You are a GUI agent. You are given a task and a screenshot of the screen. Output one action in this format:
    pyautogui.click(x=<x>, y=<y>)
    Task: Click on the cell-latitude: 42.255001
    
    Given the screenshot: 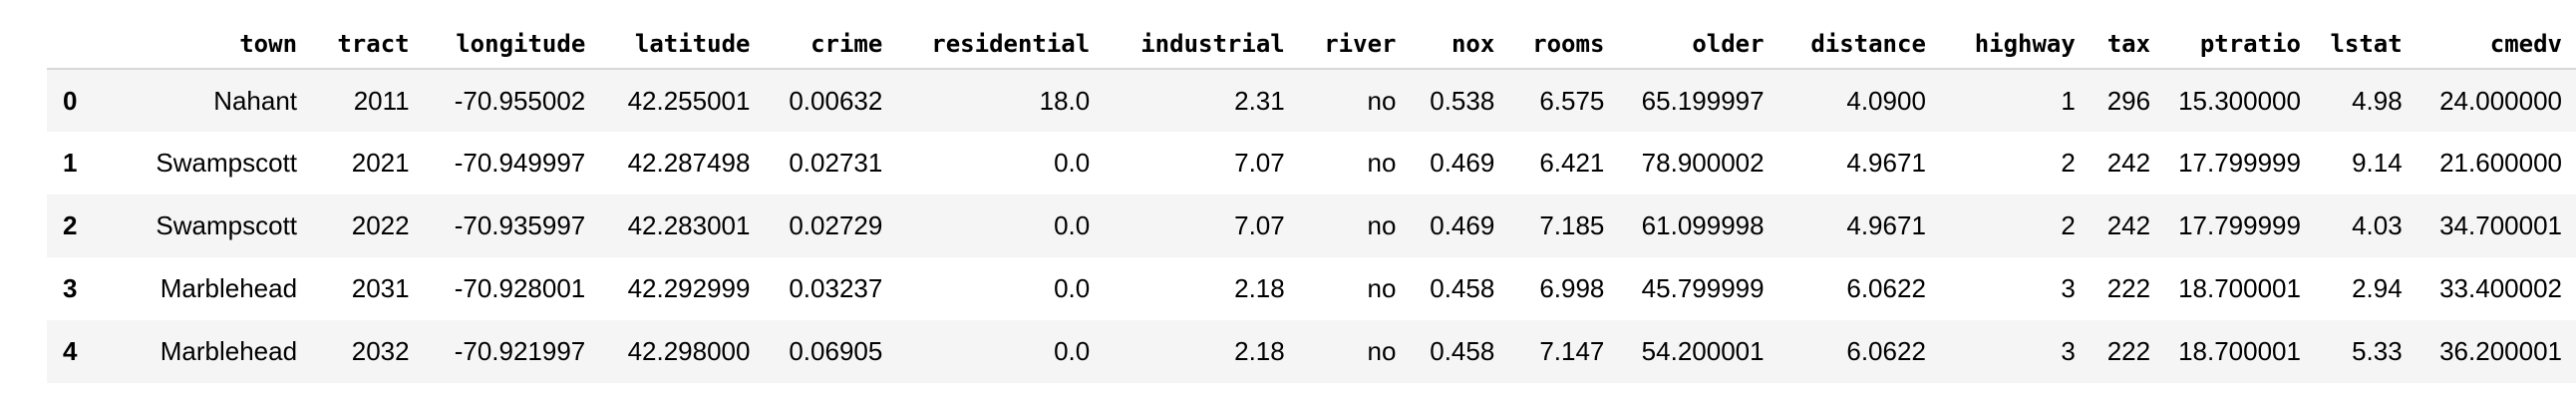 What is the action you would take?
    pyautogui.click(x=689, y=100)
    